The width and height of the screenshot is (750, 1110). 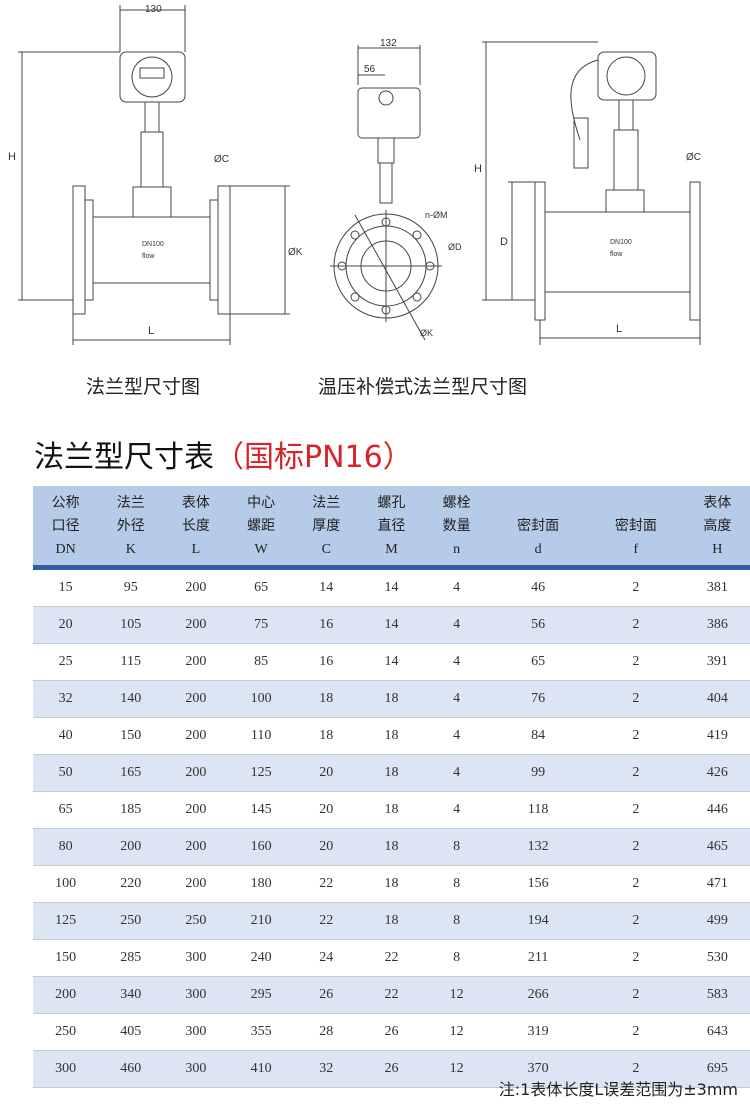 What do you see at coordinates (717, 958) in the screenshot?
I see `table-cell: 530` at bounding box center [717, 958].